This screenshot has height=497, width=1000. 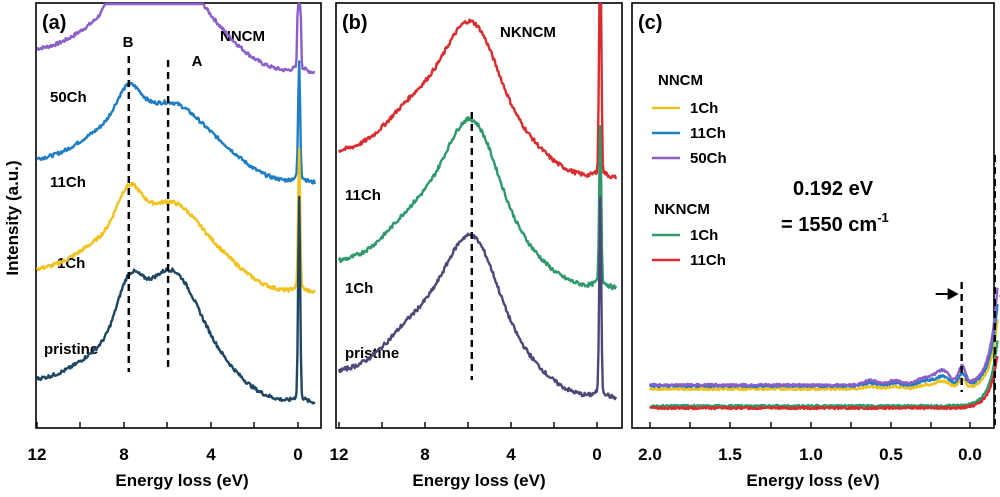 What do you see at coordinates (833, 189) in the screenshot?
I see `energy-annotation: 0.192 eV` at bounding box center [833, 189].